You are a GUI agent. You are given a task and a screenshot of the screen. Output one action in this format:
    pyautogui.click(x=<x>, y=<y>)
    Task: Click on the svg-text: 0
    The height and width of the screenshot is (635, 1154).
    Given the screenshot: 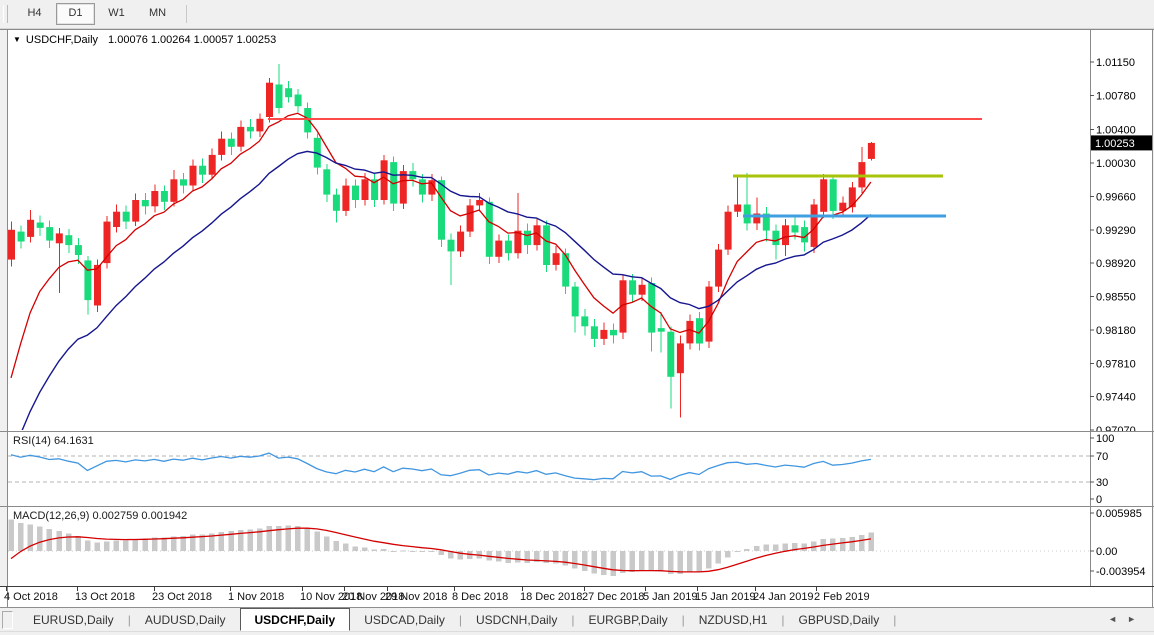 What is the action you would take?
    pyautogui.click(x=1099, y=500)
    